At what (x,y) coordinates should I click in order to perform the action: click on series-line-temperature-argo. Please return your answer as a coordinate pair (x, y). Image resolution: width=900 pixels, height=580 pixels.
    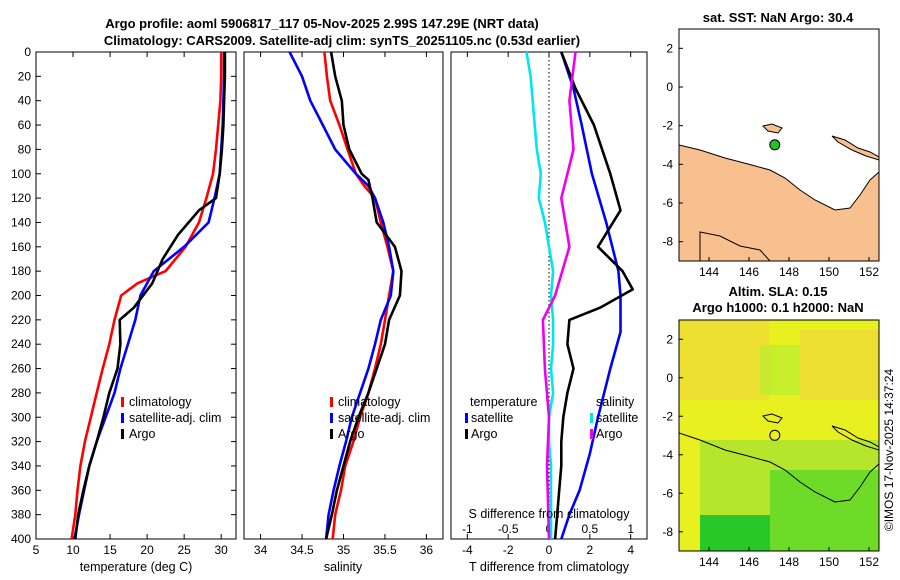
    Looking at the image, I should click on (594, 295).